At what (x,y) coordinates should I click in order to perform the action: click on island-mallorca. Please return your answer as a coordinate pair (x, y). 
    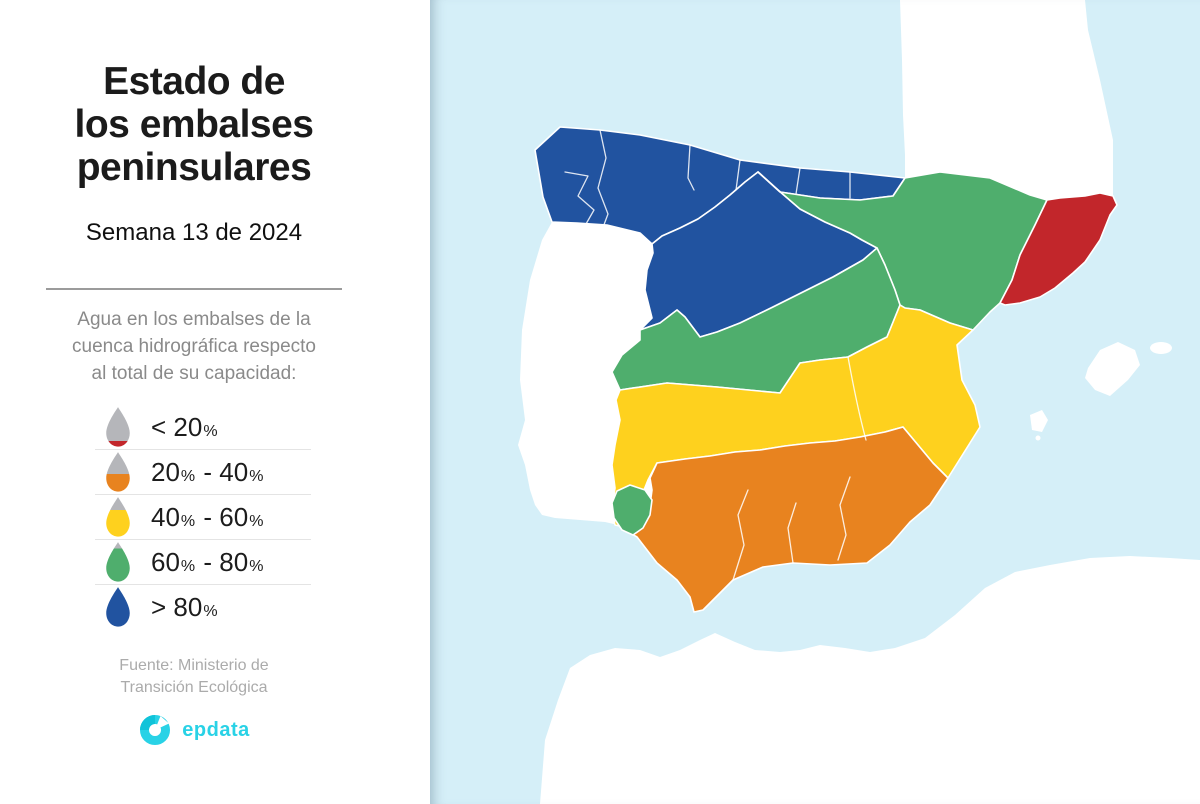
    Looking at the image, I should click on (1112, 369).